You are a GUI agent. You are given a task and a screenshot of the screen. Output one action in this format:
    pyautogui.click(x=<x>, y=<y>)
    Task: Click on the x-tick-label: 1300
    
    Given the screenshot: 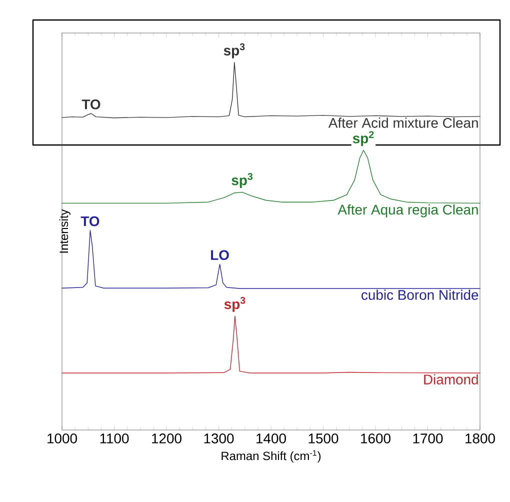 What is the action you would take?
    pyautogui.click(x=219, y=439)
    